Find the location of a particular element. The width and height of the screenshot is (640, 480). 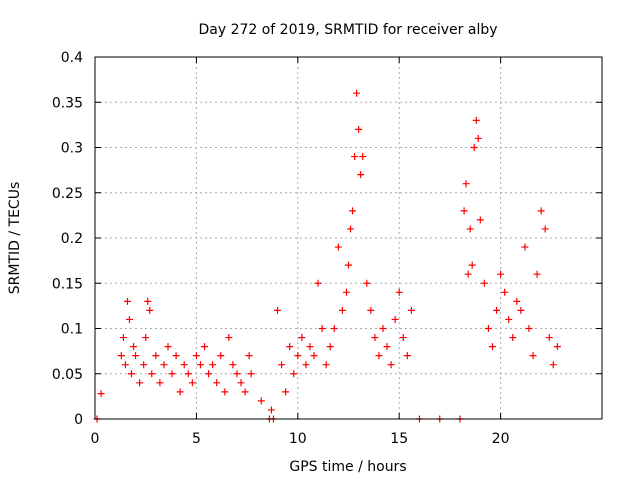

y-tick-label: 0.4 is located at coordinates (72, 58).